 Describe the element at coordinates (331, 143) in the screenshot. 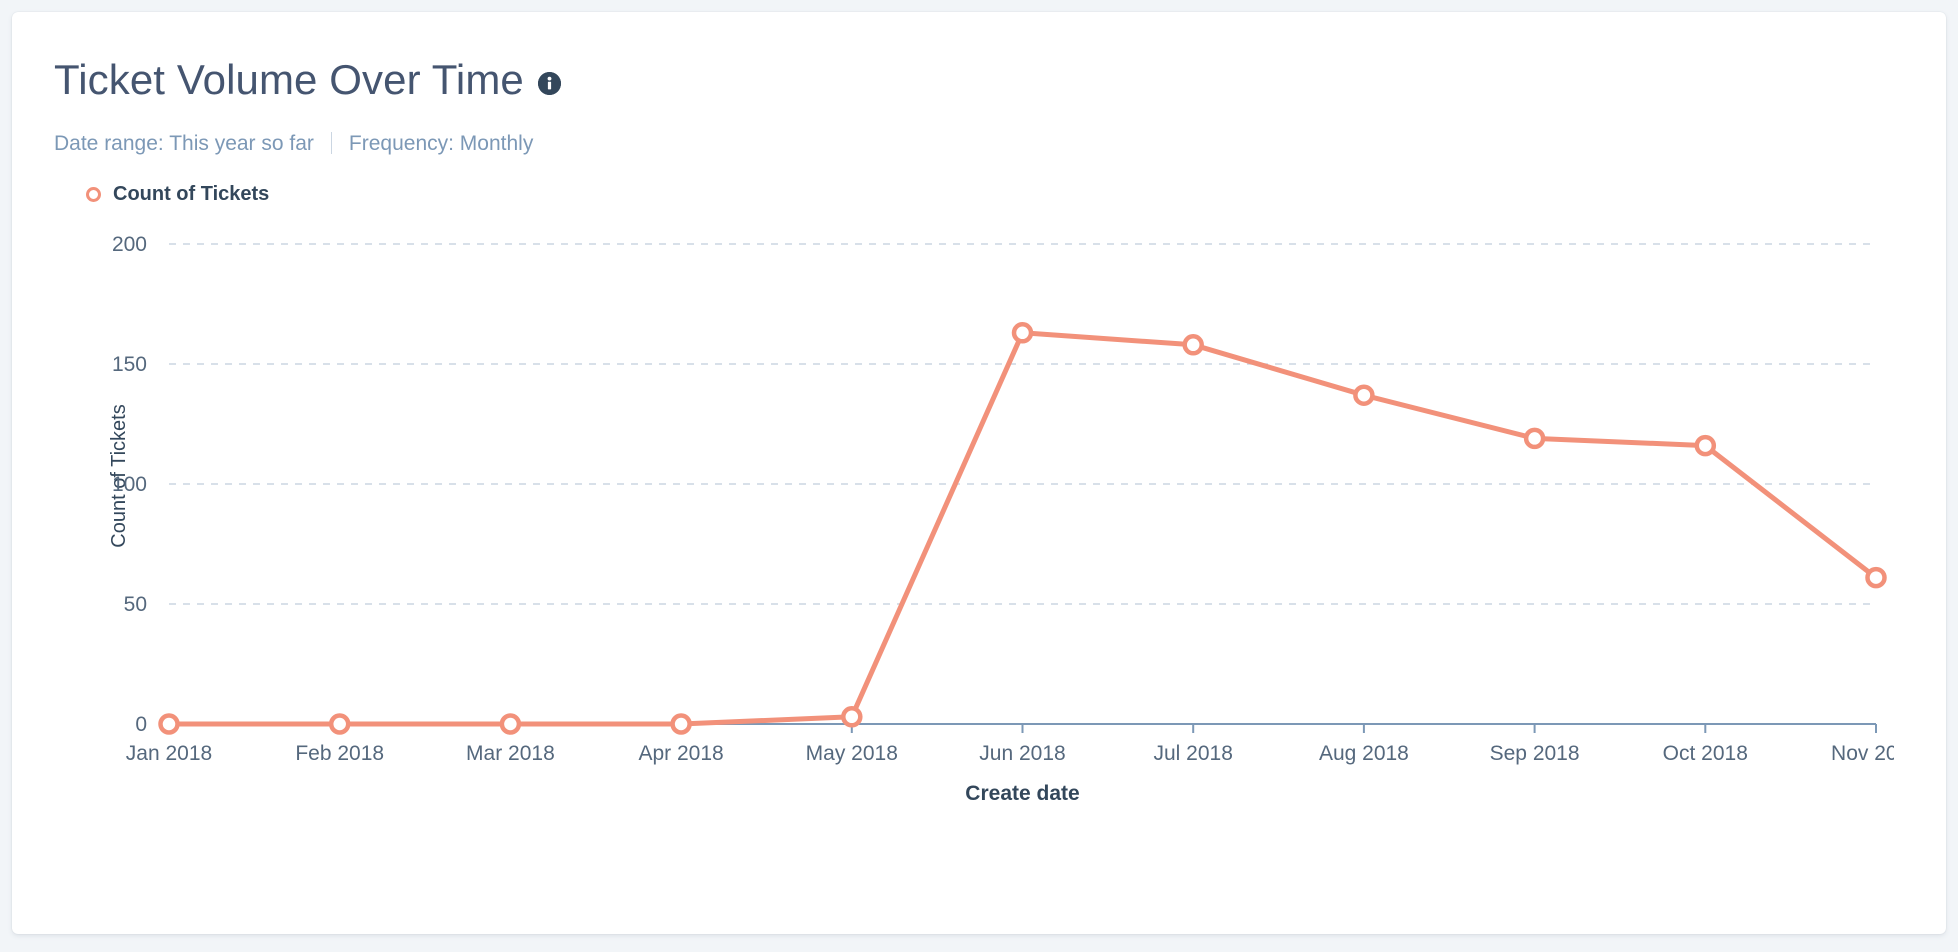

I see `meta-divider` at that location.